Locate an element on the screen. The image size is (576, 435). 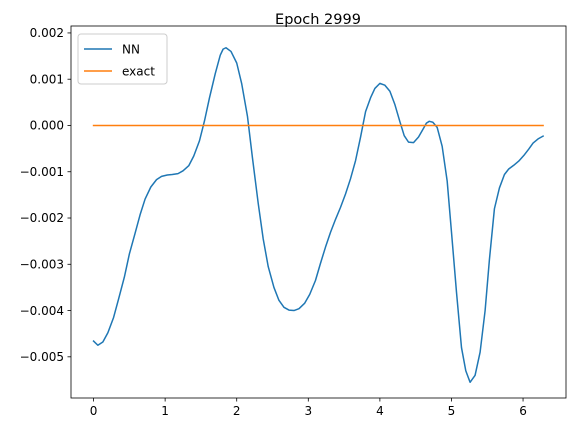
x-tick-label: 2 is located at coordinates (237, 411).